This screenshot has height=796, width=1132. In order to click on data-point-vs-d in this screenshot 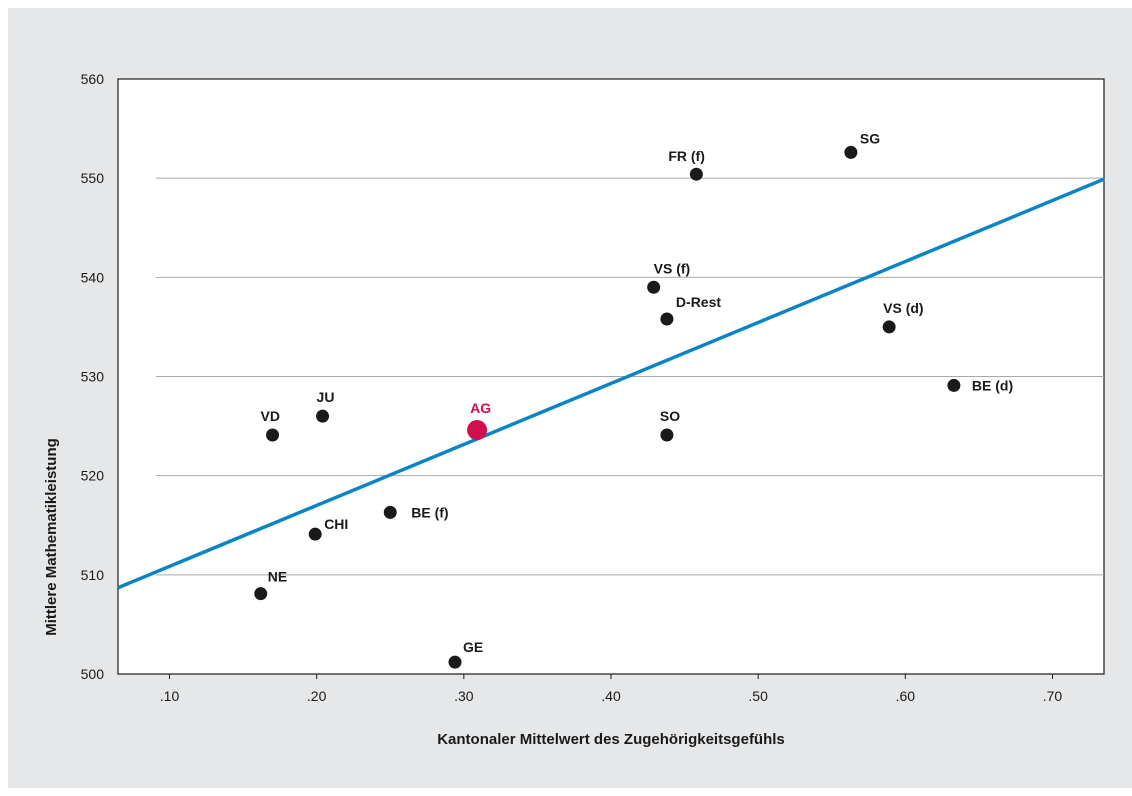, I will do `click(889, 327)`.